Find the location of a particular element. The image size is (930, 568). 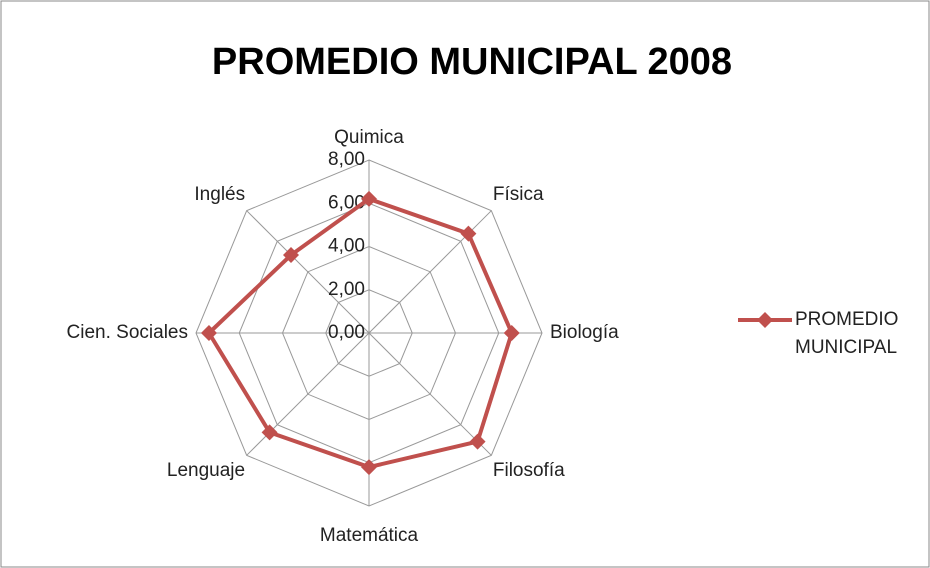

axis-label: Lenguaje is located at coordinates (206, 470).